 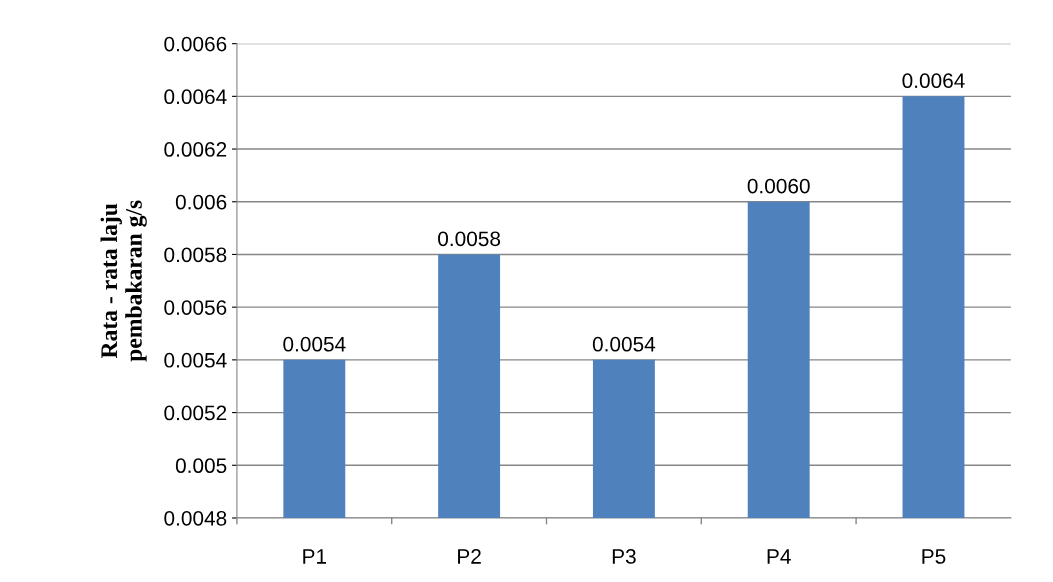 What do you see at coordinates (779, 556) in the screenshot?
I see `x-tick-label: P4` at bounding box center [779, 556].